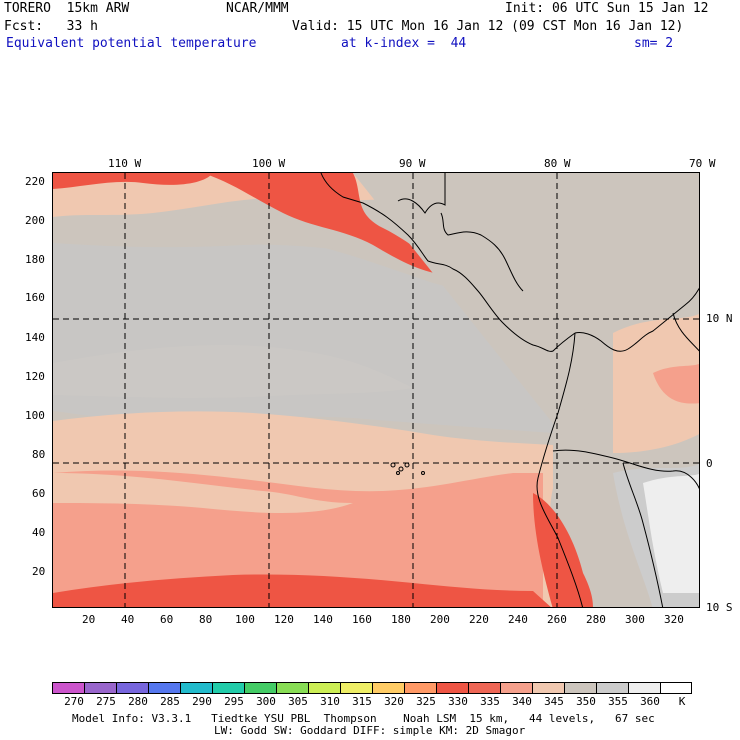 The height and width of the screenshot is (740, 740). Describe the element at coordinates (596, 619) in the screenshot. I see `x-grid-label: 280` at that location.